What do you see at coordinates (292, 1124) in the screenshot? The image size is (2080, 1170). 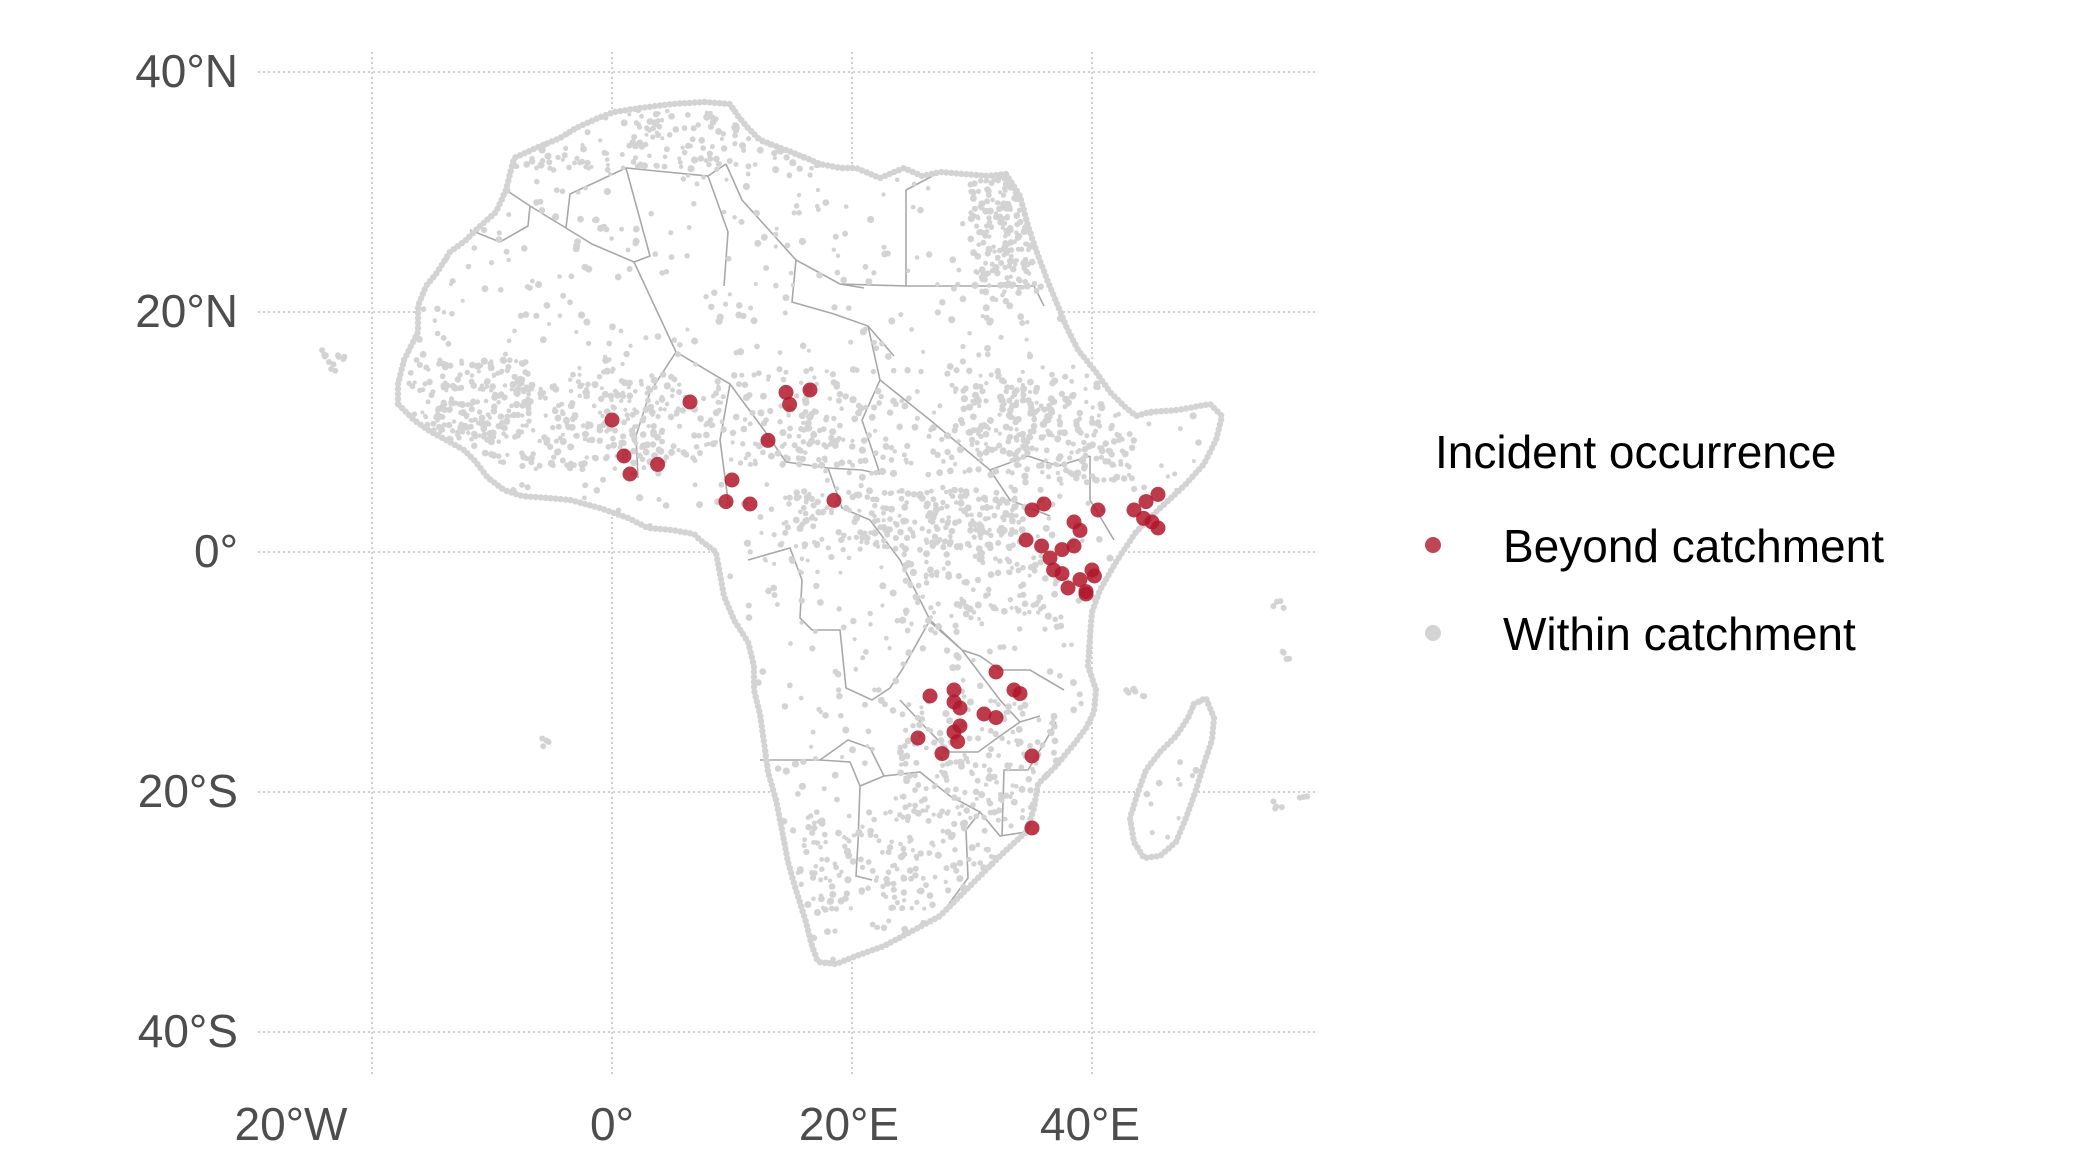 I see `x-tick-label: 20°W` at bounding box center [292, 1124].